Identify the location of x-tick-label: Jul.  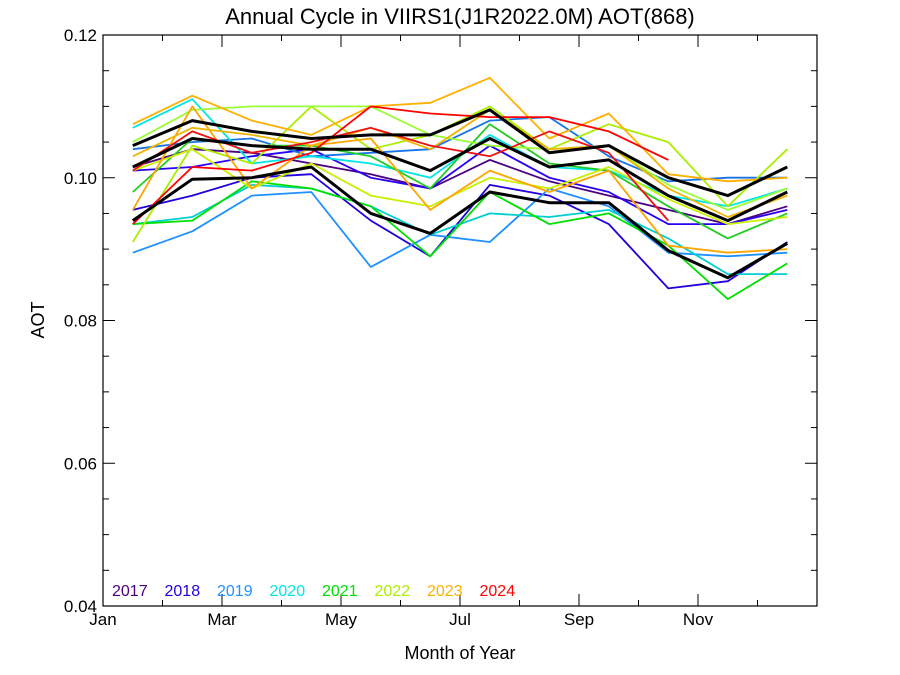
(460, 619).